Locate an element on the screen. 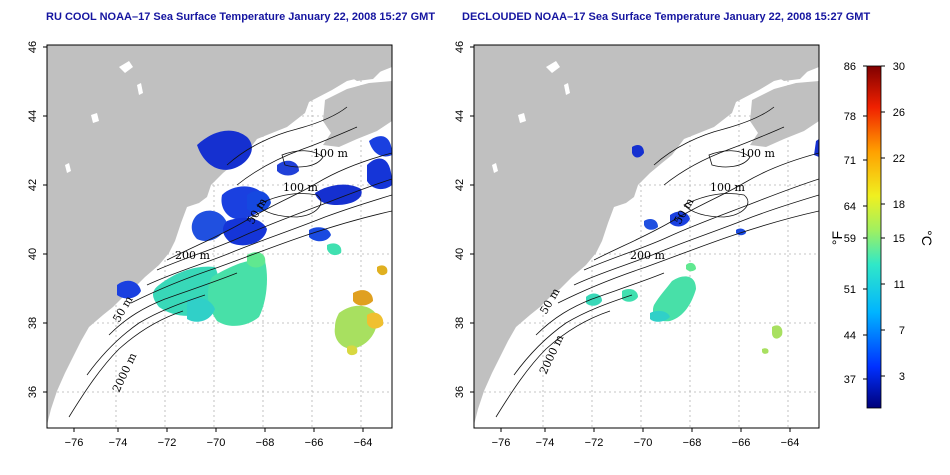 The image size is (950, 475). fahrenheit-tick-label: 51 is located at coordinates (850, 290).